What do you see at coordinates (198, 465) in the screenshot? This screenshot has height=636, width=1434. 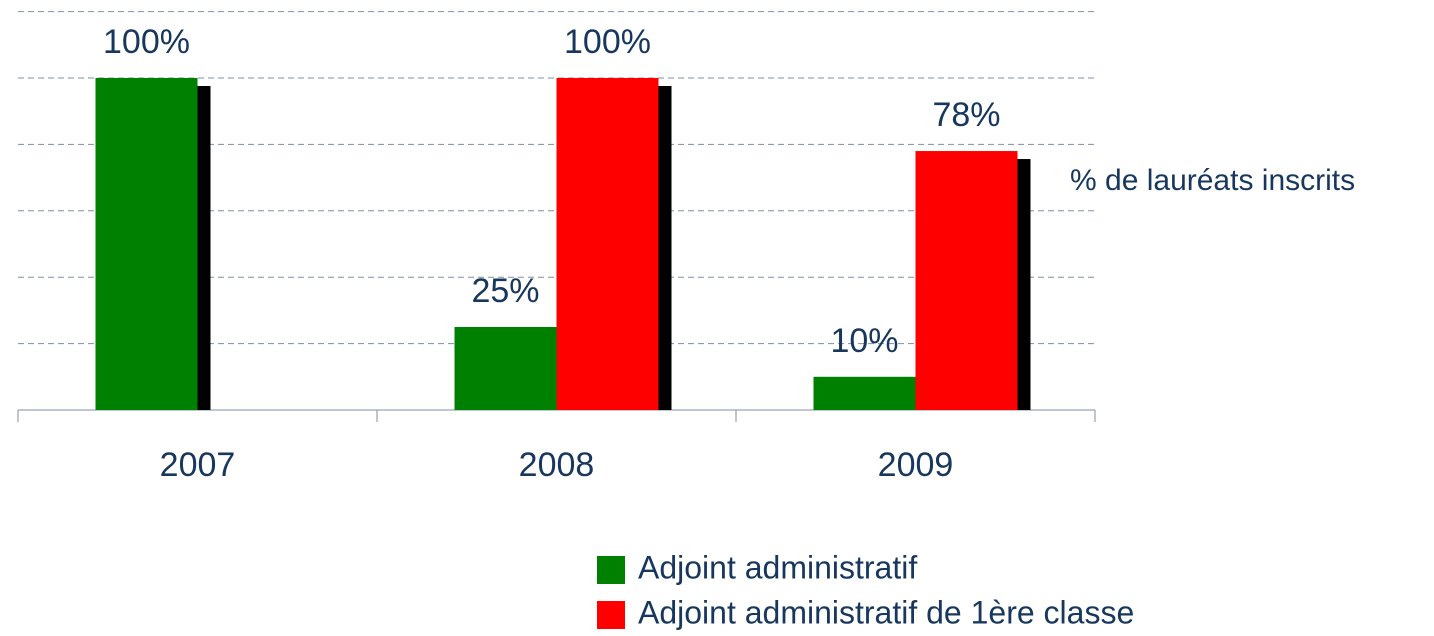 I see `x-tick-label: 2007` at bounding box center [198, 465].